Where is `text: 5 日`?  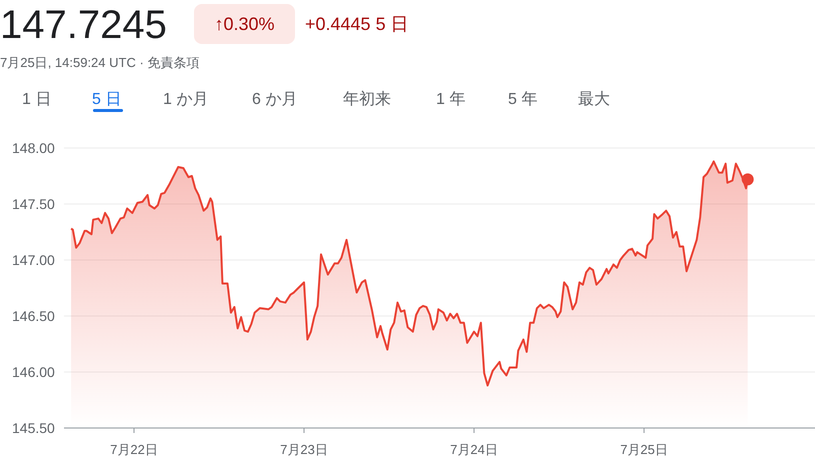
text: 5 日 is located at coordinates (107, 99).